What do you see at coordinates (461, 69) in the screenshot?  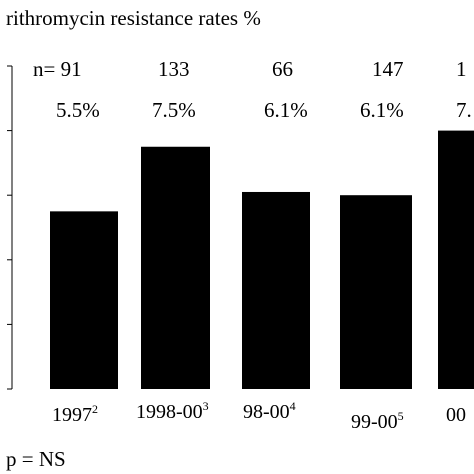 I see `n-label: 1` at bounding box center [461, 69].